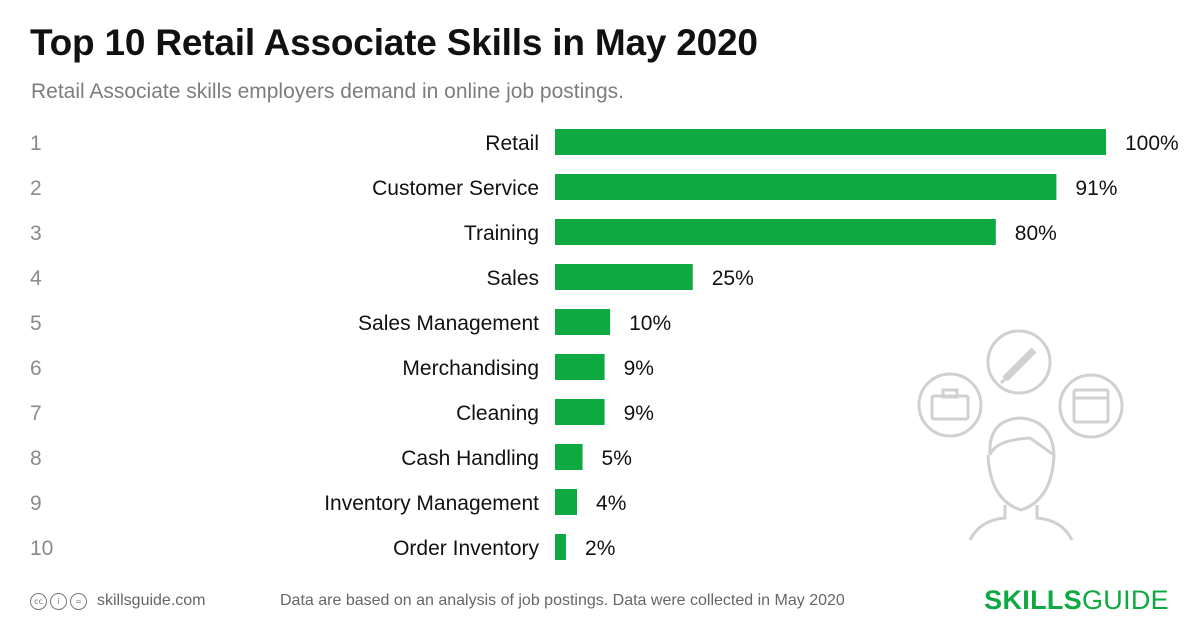 The height and width of the screenshot is (631, 1201). Describe the element at coordinates (512, 143) in the screenshot. I see `category-label: Retail` at that location.